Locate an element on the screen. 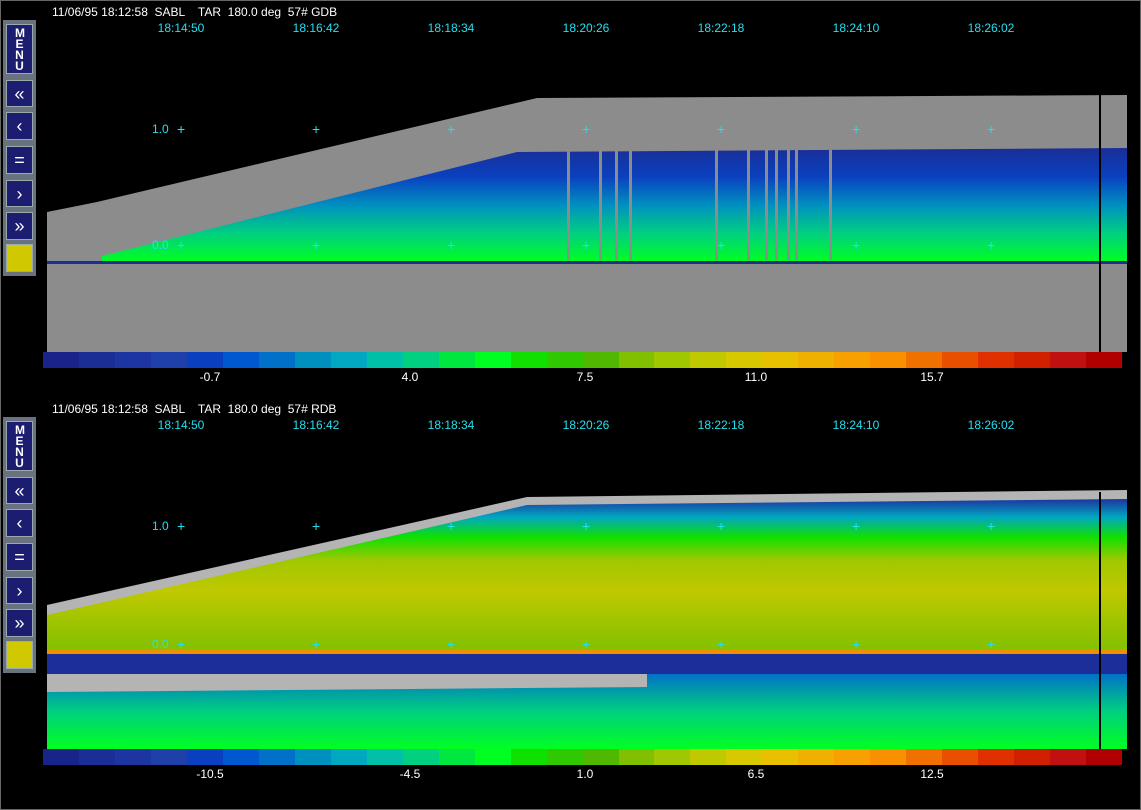 The image size is (1141, 810). colorbar-label: 11.0 is located at coordinates (756, 377).